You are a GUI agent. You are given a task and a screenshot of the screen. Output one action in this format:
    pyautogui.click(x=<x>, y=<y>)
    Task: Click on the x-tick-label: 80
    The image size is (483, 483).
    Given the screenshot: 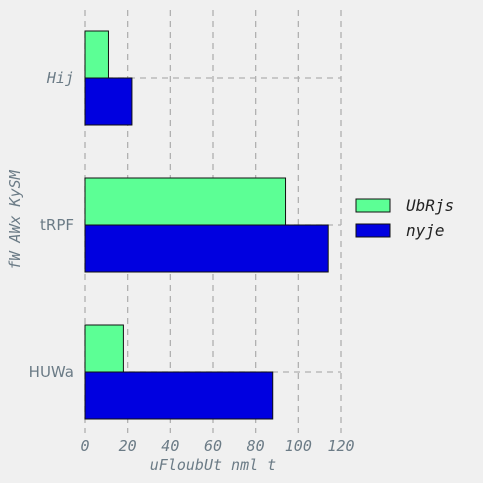 What is the action you would take?
    pyautogui.click(x=256, y=446)
    